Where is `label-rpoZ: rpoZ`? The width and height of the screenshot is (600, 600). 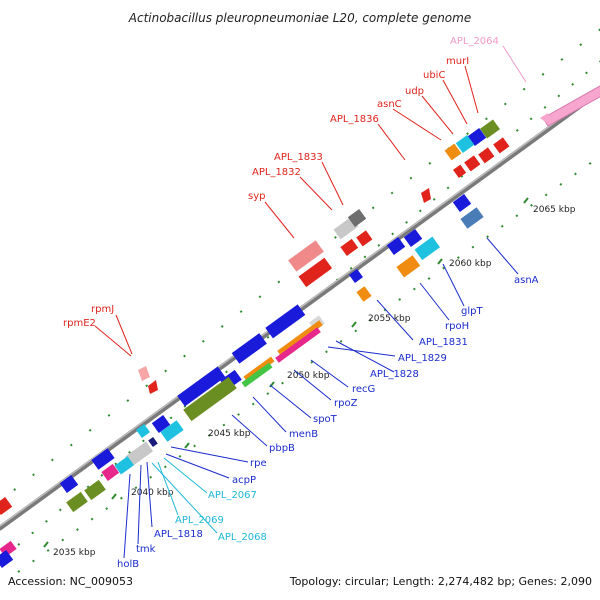 label-rpoZ: rpoZ is located at coordinates (346, 403).